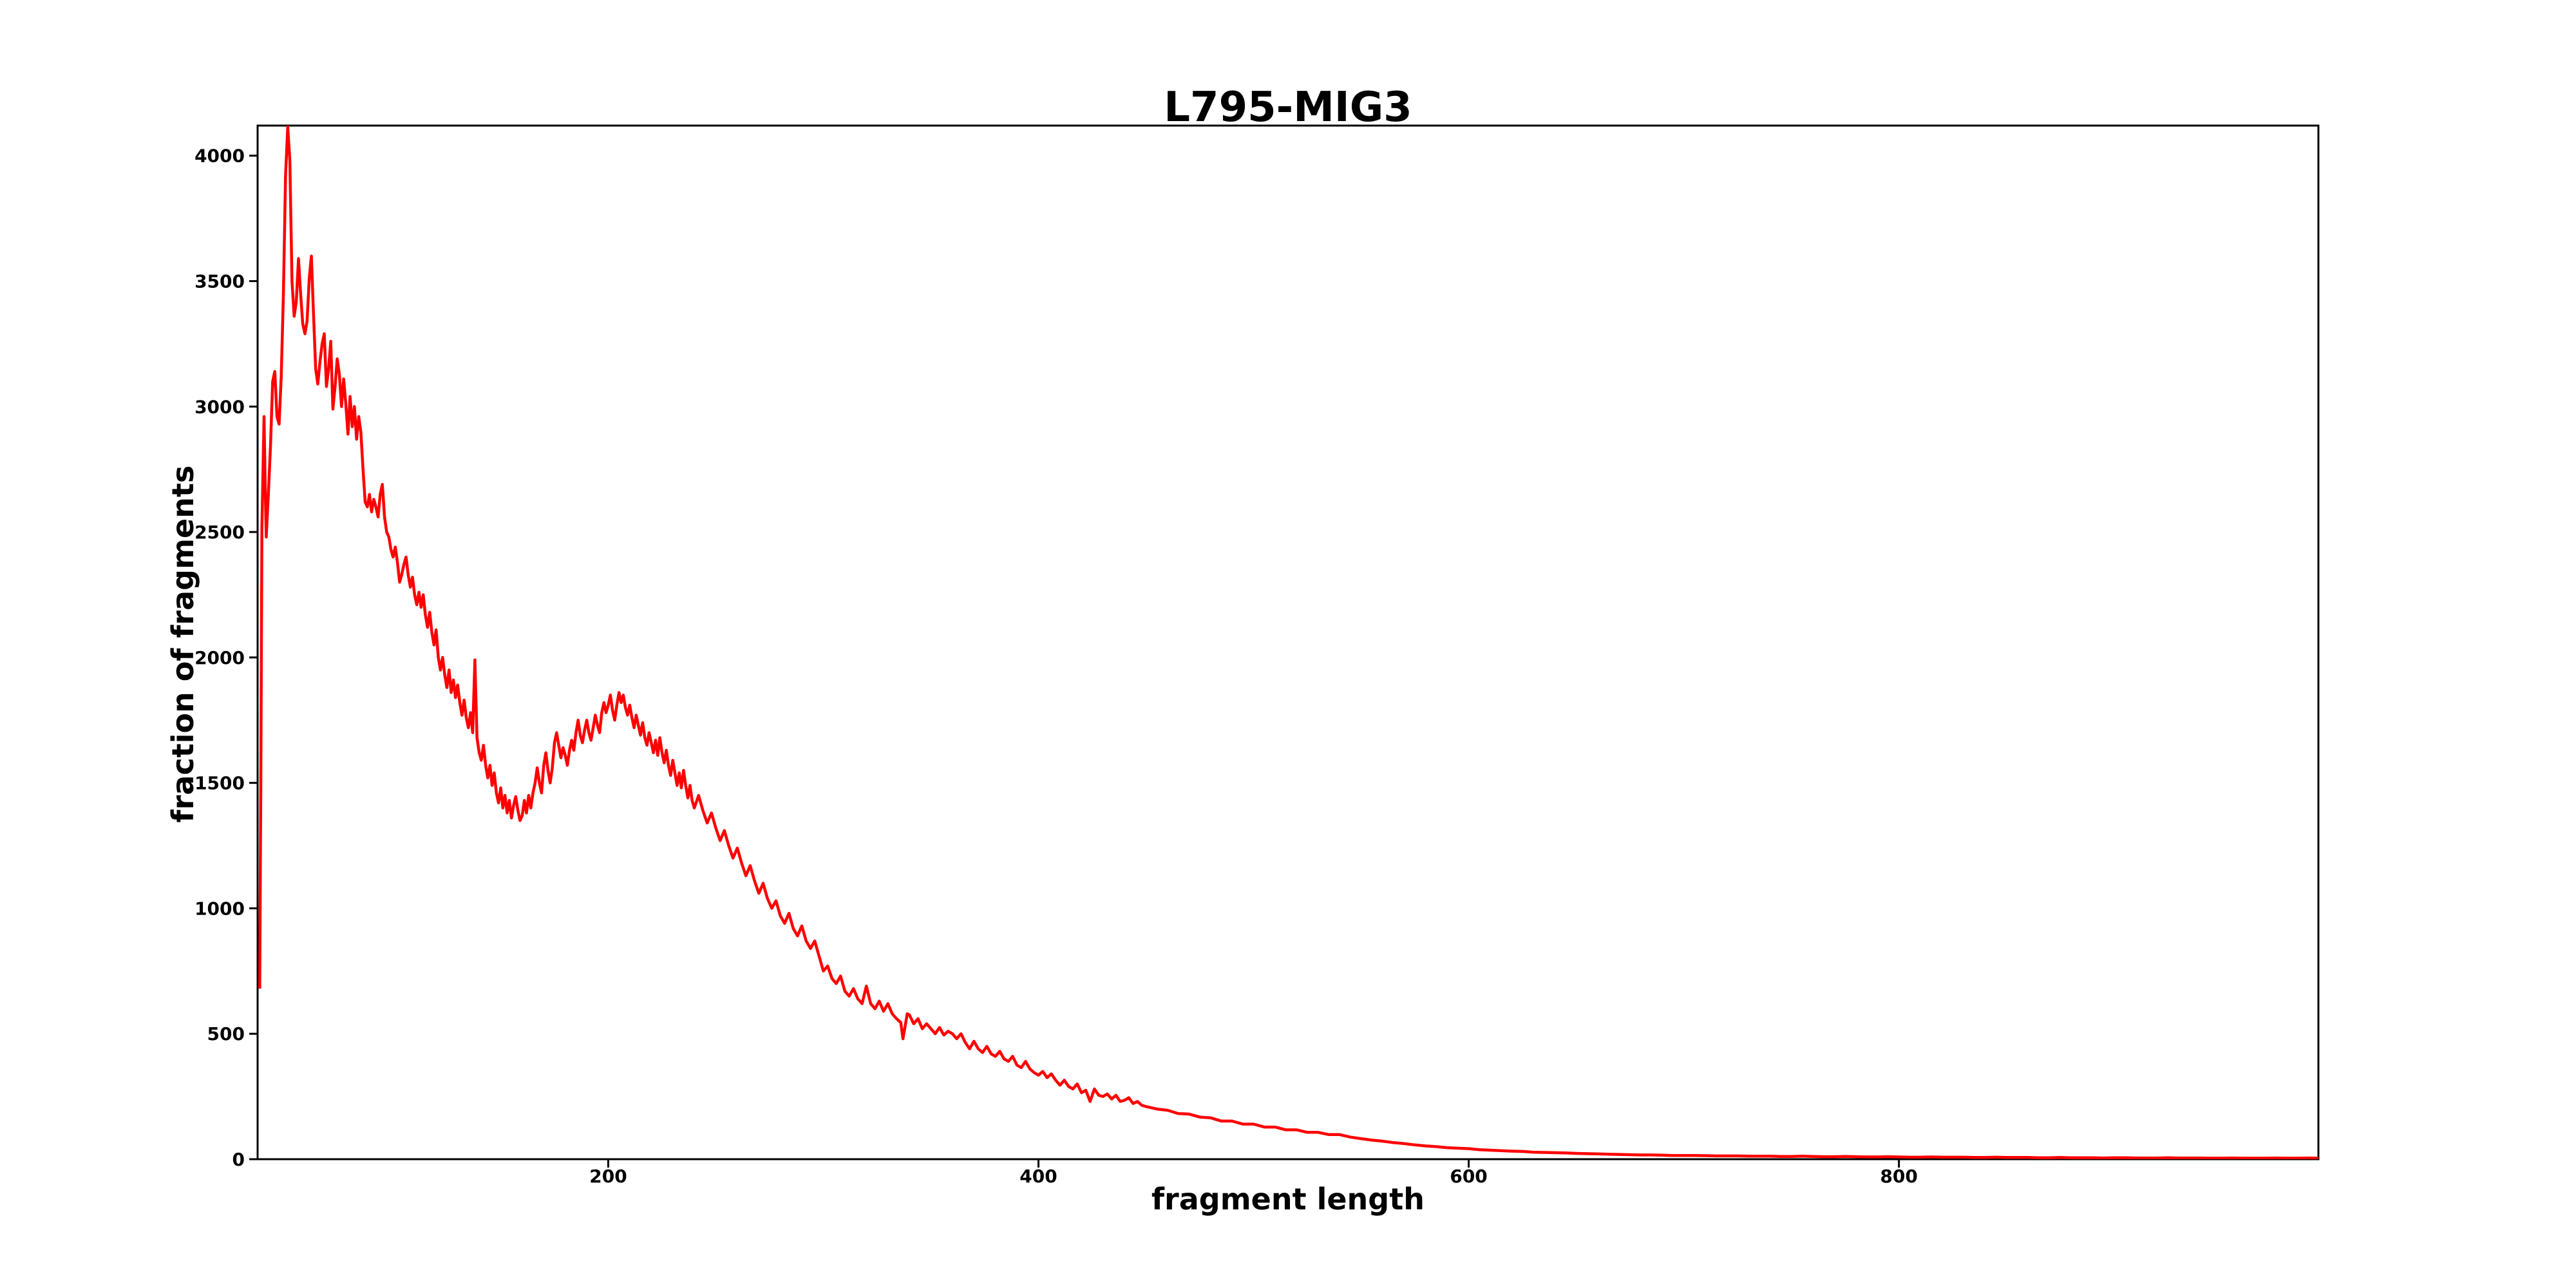  Describe the element at coordinates (1288, 108) in the screenshot. I see `chart-title: L795-MIG3` at that location.